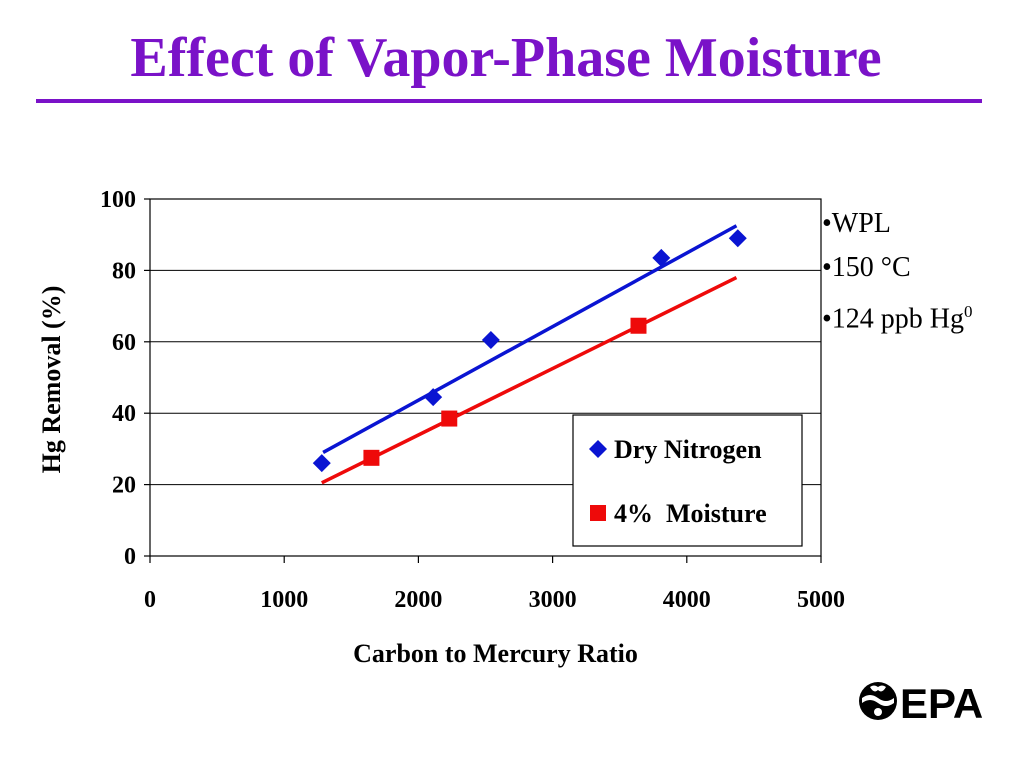  Describe the element at coordinates (968, 311) in the screenshot. I see `condition-superscript: 0` at that location.